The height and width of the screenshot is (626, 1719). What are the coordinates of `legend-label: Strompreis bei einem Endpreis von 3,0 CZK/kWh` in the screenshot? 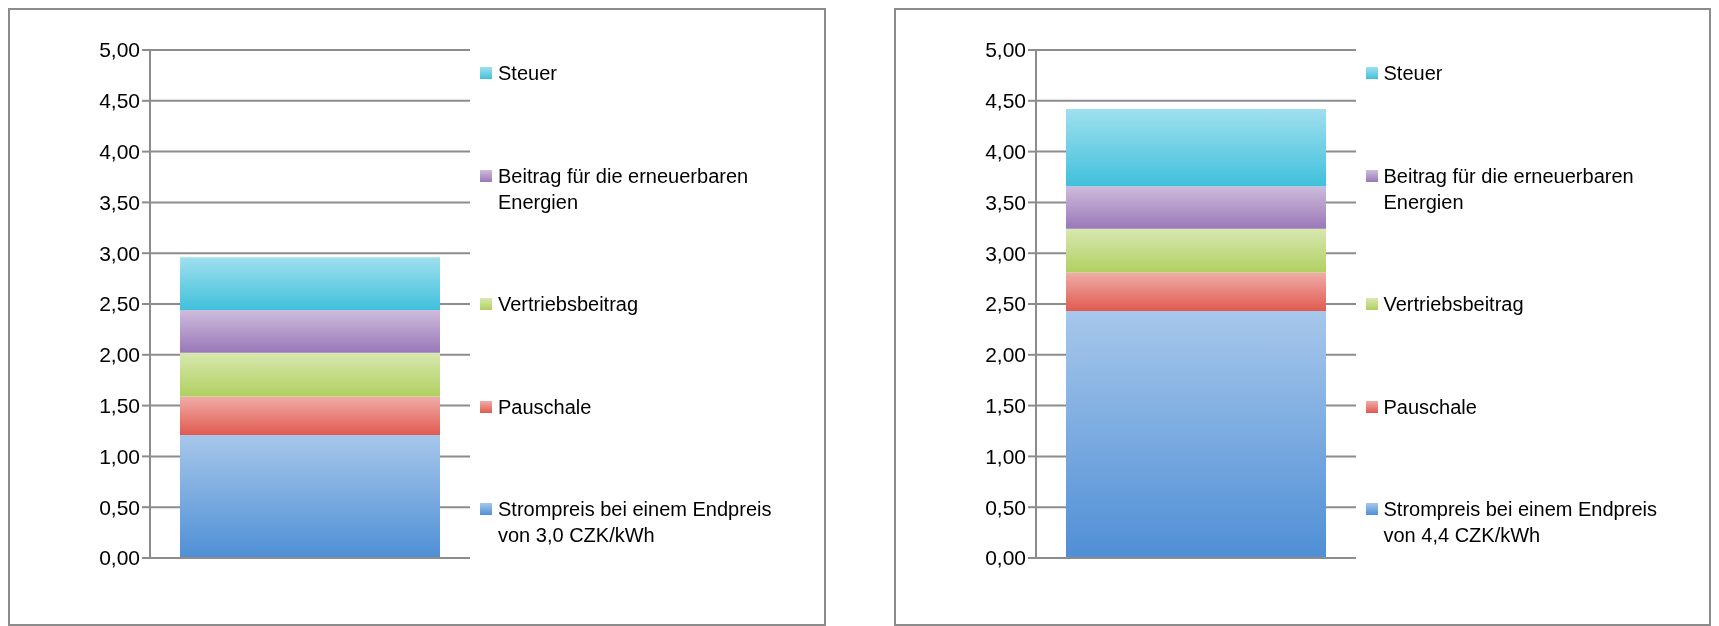 It's located at (635, 522).